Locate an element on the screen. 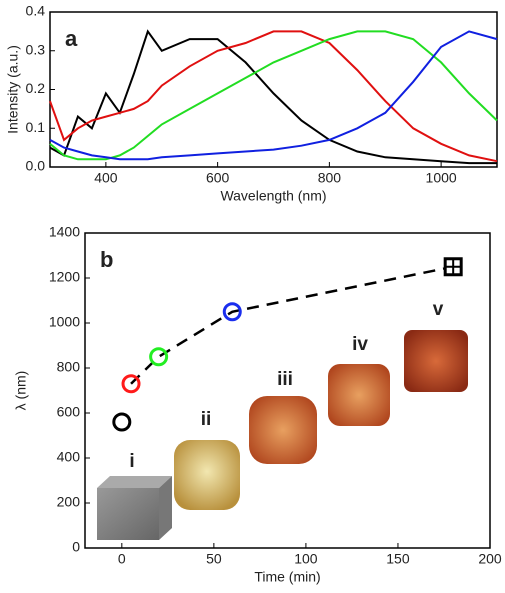  y-tick-label: 0.1 is located at coordinates (36, 127).